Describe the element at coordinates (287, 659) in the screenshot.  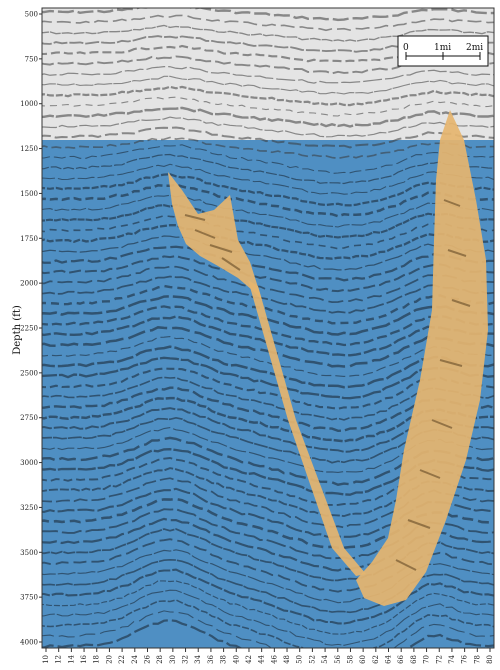
I see `x-tick-label: 48` at that location.